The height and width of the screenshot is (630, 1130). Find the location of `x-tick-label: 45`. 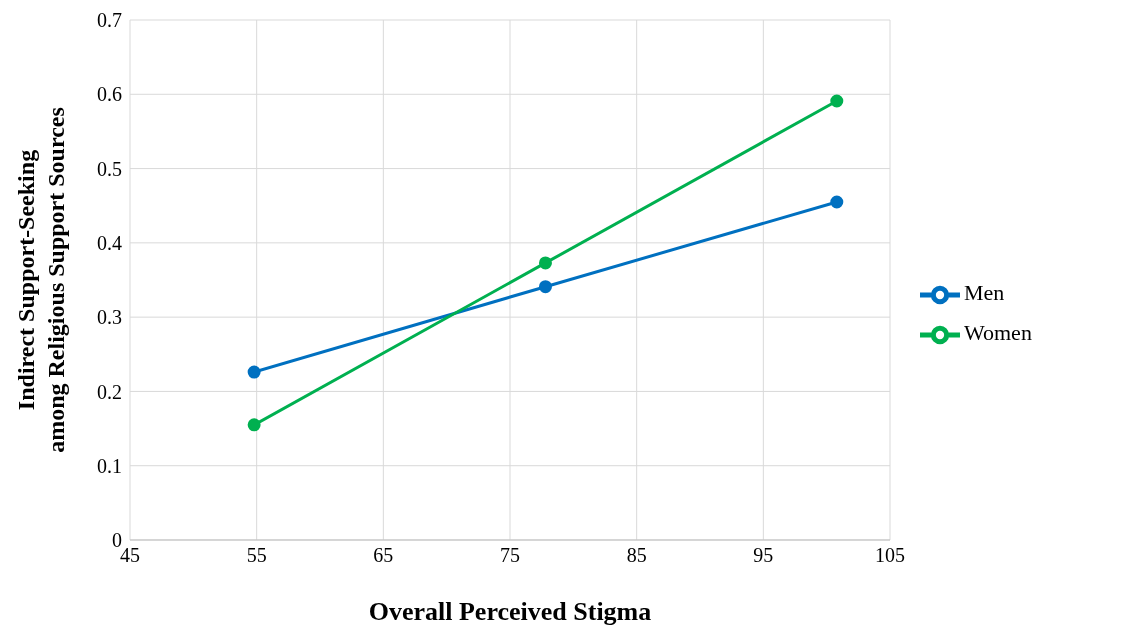

x-tick-label: 45 is located at coordinates (130, 555).